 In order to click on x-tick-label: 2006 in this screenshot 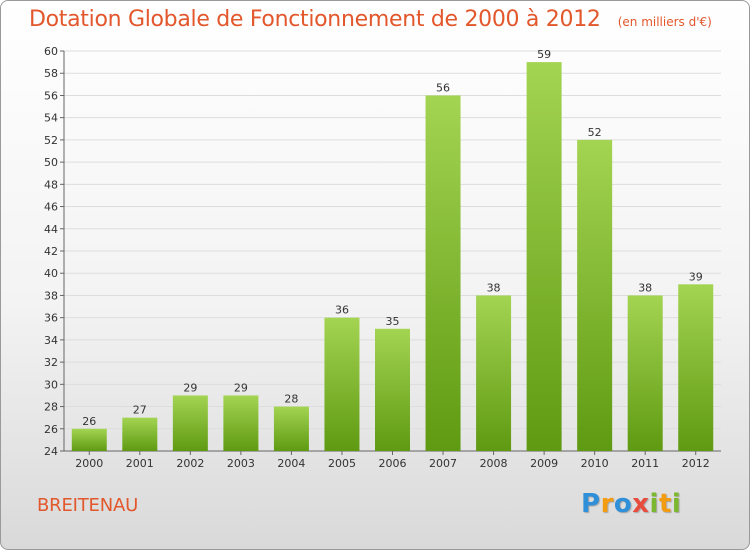, I will do `click(393, 463)`.